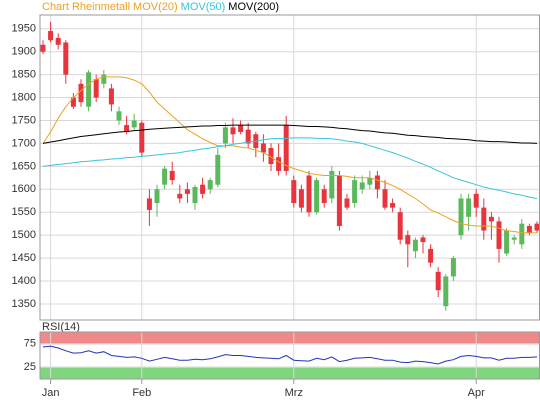  Describe the element at coordinates (24, 120) in the screenshot. I see `y-tick-label: 1750` at that location.